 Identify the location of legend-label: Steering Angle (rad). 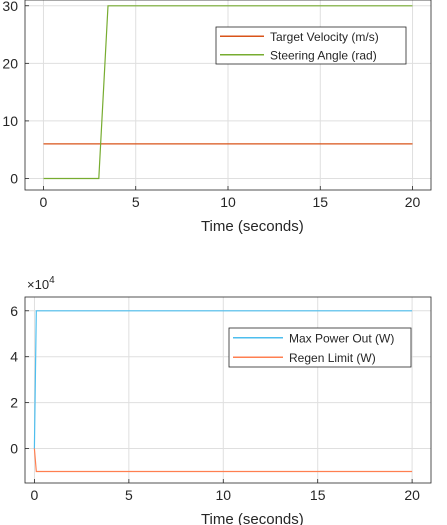
(323, 55).